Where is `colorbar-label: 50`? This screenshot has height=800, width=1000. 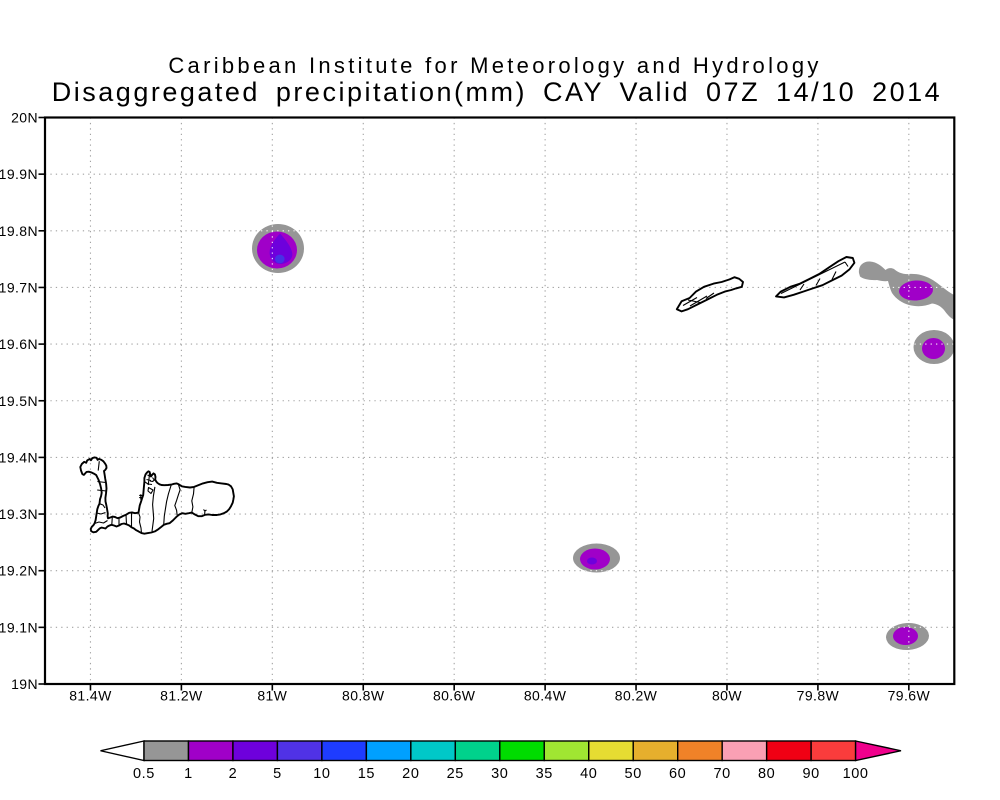
colorbar-label: 50 is located at coordinates (633, 774).